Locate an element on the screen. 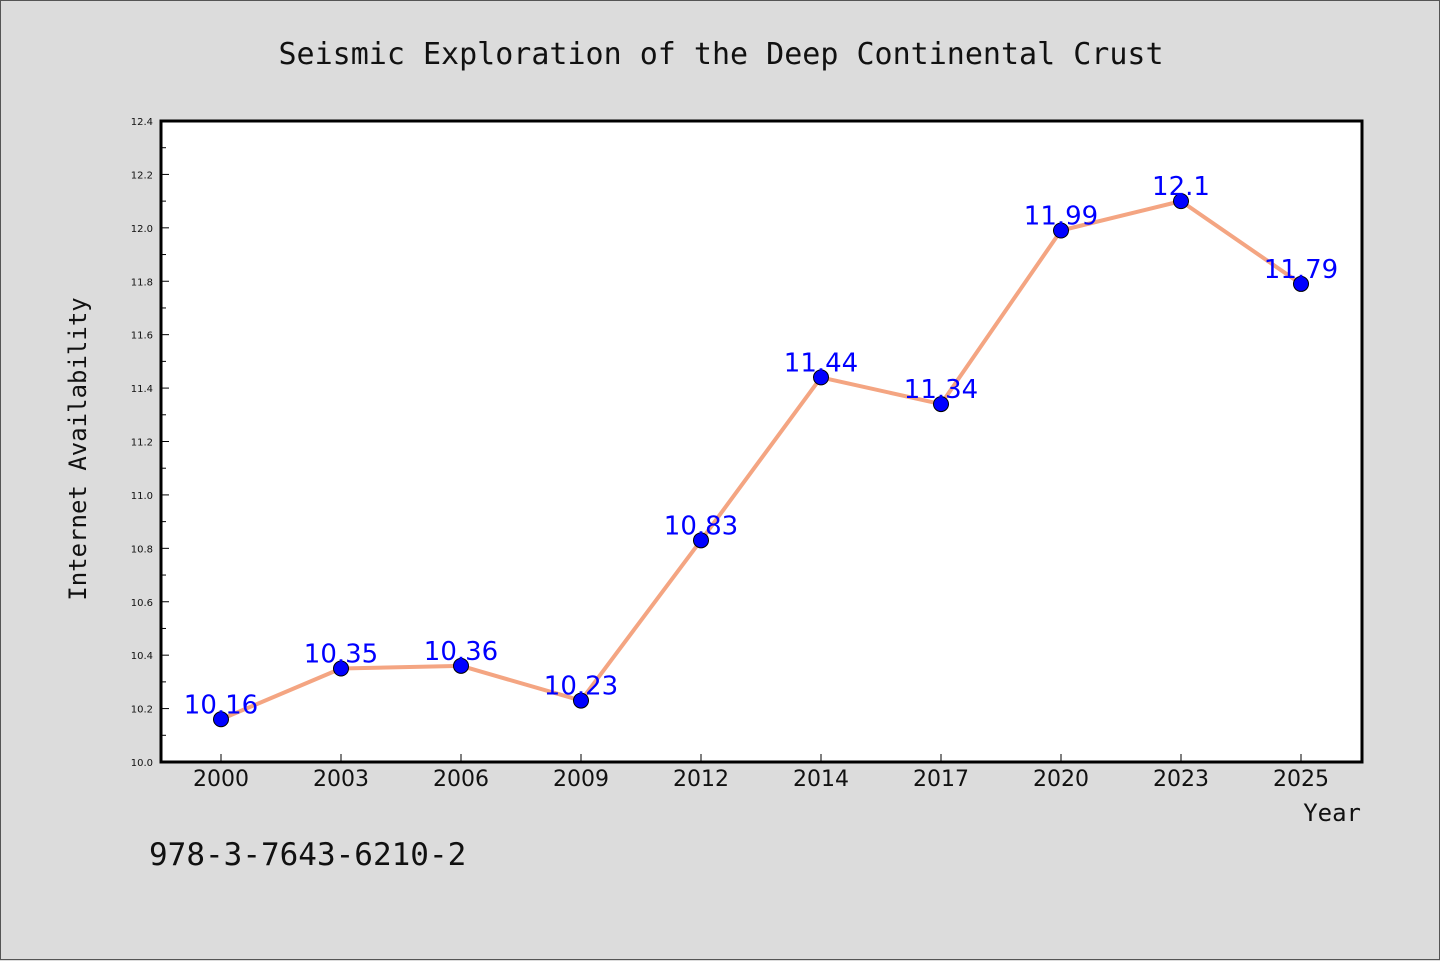 Image resolution: width=1440 pixels, height=961 pixels. y-tick-label: 11.8 is located at coordinates (142, 282).